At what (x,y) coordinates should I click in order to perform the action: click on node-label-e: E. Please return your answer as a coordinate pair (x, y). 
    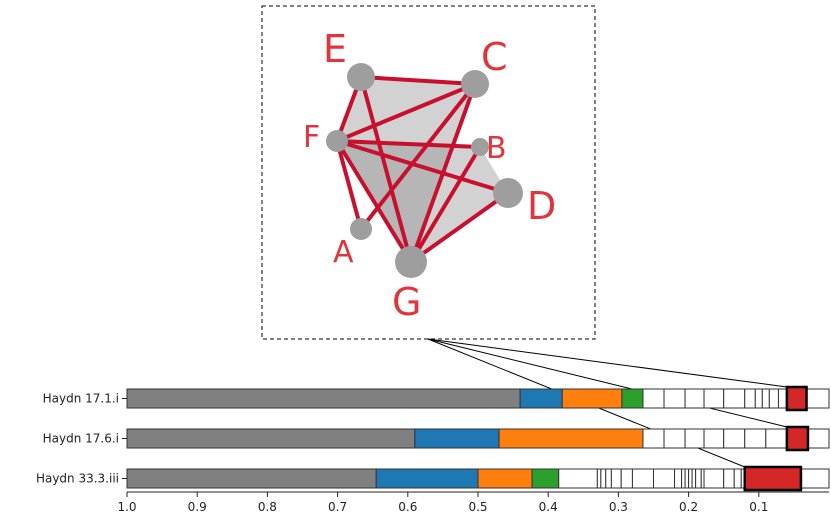
    Looking at the image, I should click on (335, 49).